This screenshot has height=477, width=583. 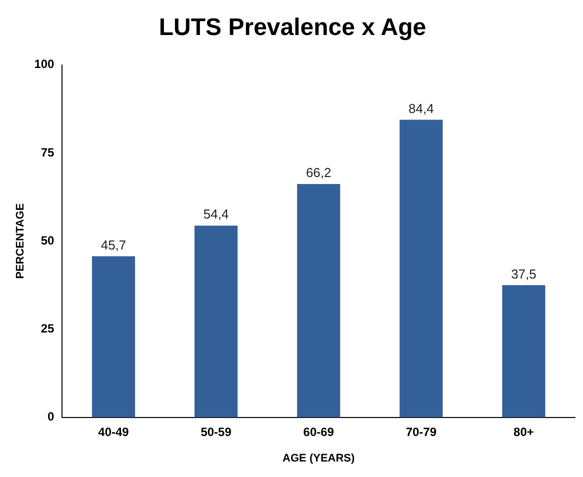 What do you see at coordinates (216, 431) in the screenshot?
I see `x-tick-label: 50-59` at bounding box center [216, 431].